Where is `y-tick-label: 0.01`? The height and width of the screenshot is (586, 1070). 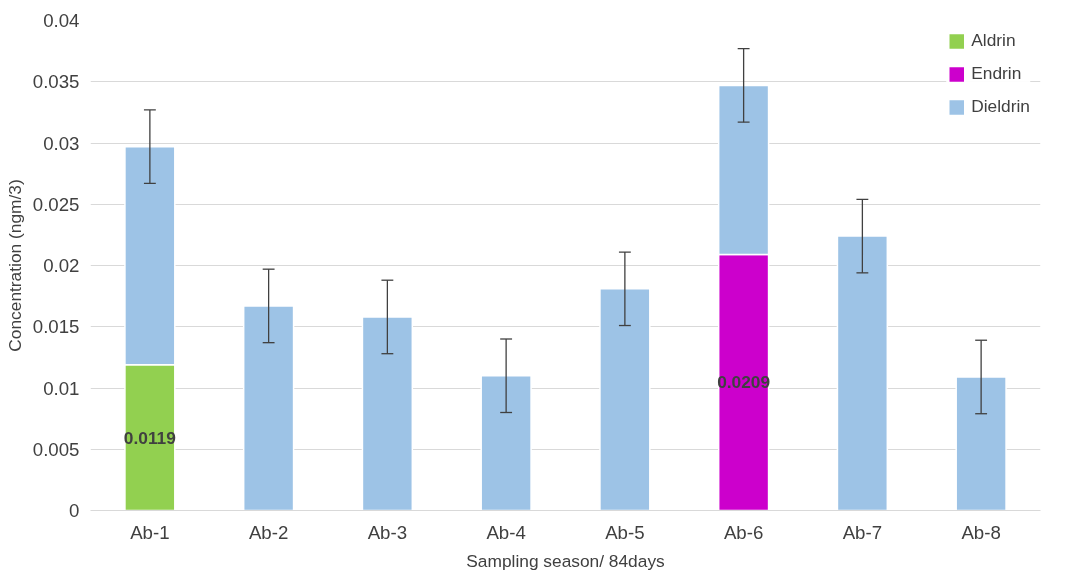 y-tick-label: 0.01 is located at coordinates (61, 388).